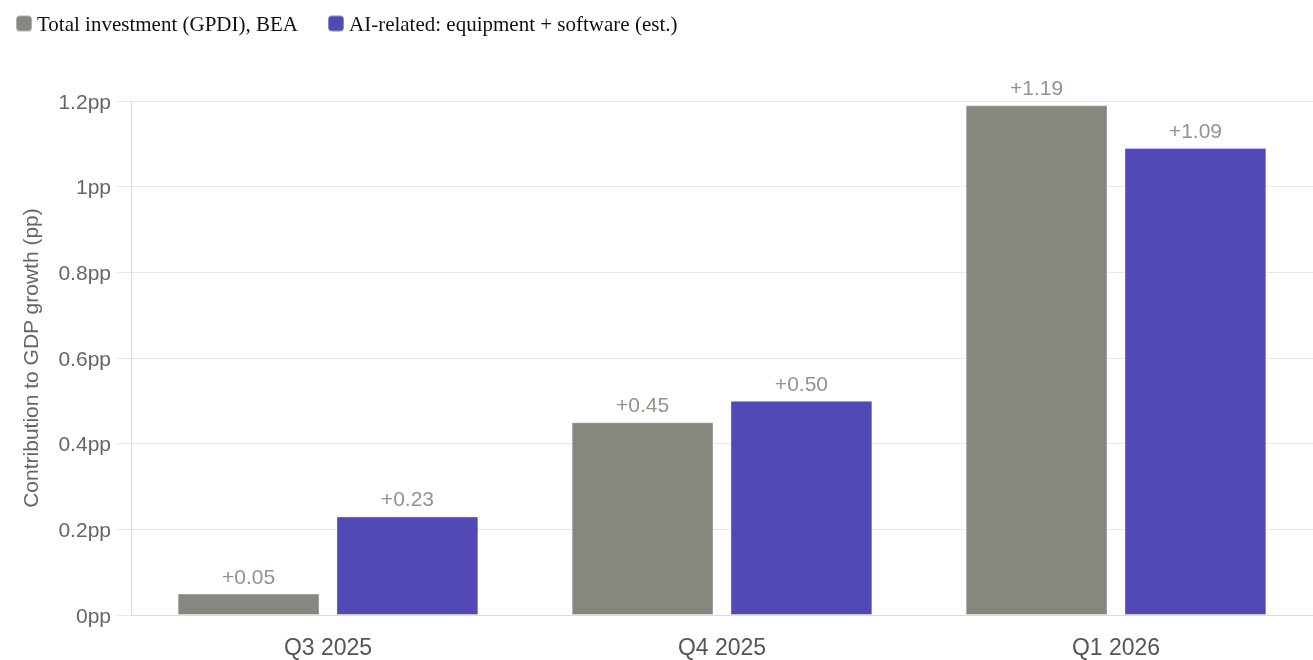  Describe the element at coordinates (84, 358) in the screenshot. I see `y-tick-label: 0.6pp` at that location.